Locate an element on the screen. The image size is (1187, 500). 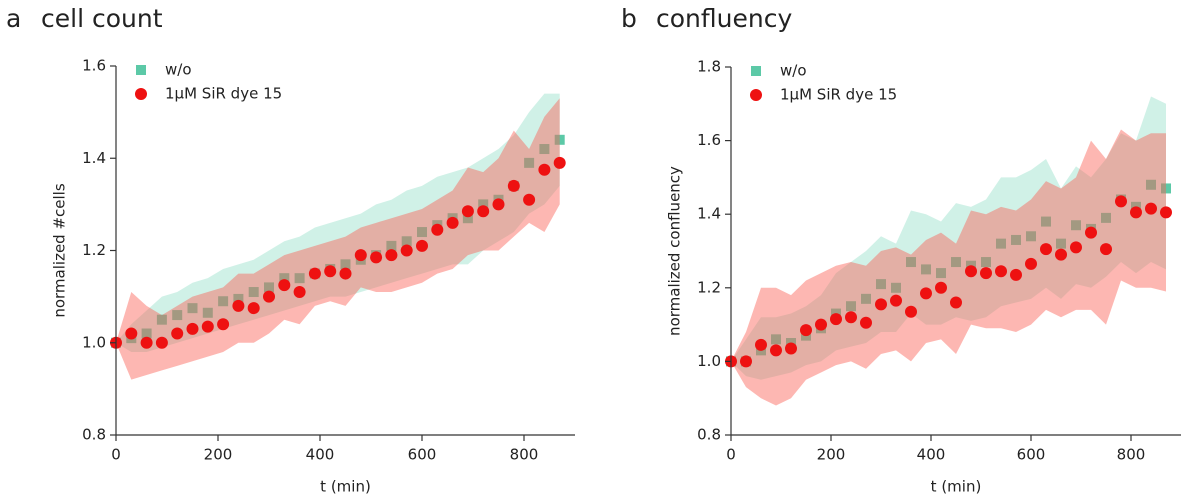
y-axis-label: normalized confluency is located at coordinates (675, 251).